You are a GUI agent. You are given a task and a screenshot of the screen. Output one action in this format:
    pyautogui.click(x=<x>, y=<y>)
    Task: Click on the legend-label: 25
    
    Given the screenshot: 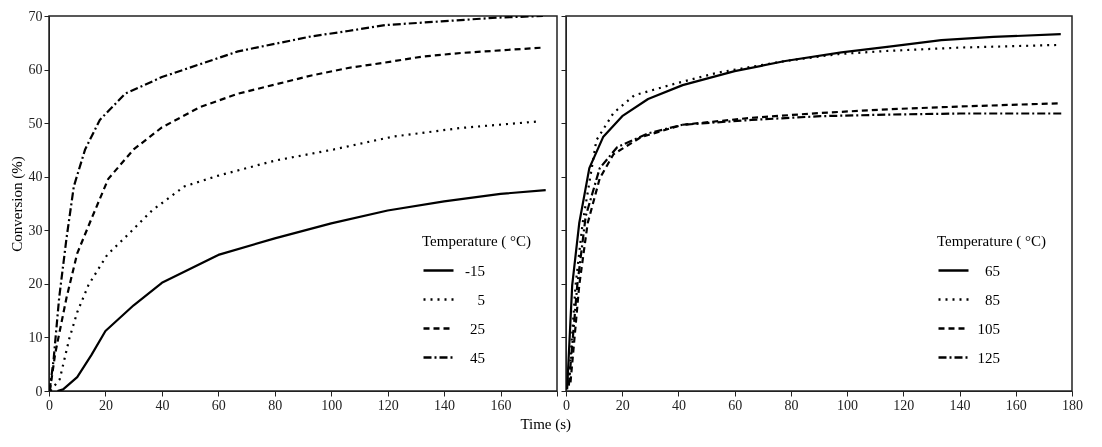 What is the action you would take?
    pyautogui.click(x=477, y=328)
    